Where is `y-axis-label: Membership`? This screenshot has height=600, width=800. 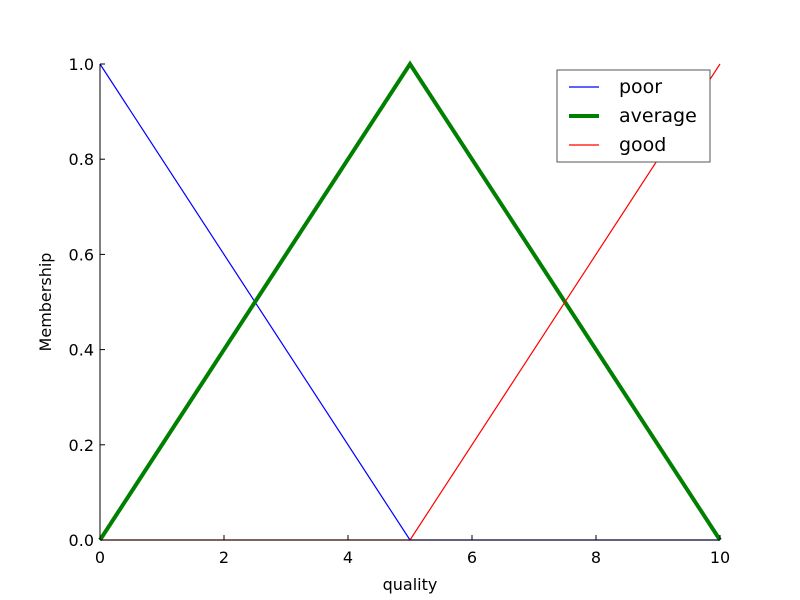 y-axis-label: Membership is located at coordinates (45, 302).